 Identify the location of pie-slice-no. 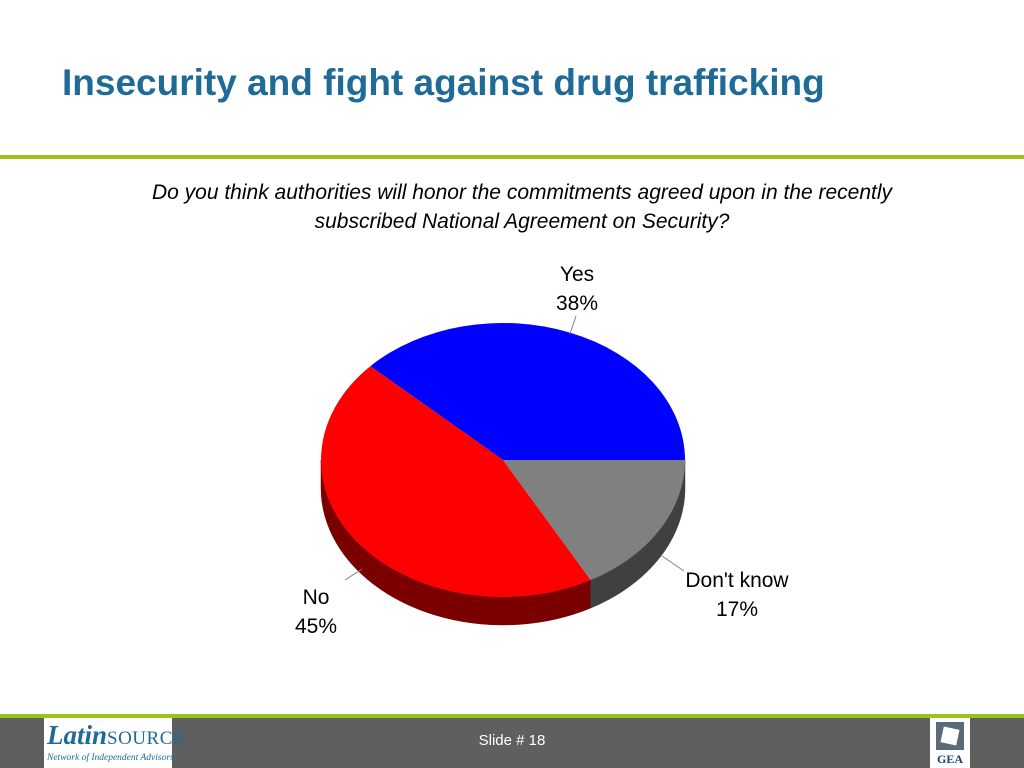
(456, 481).